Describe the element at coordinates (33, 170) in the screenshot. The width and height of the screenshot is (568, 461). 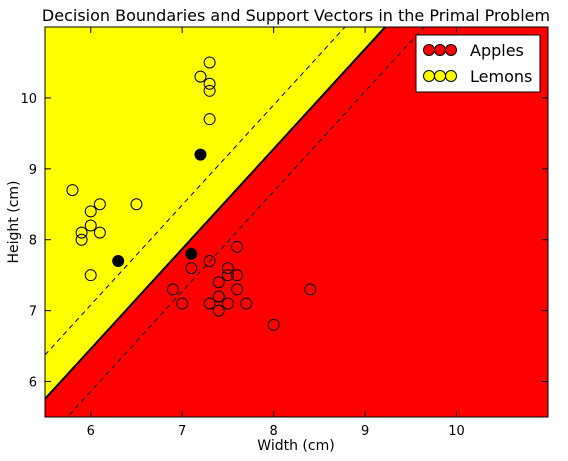
I see `y-tick-label: 9` at that location.